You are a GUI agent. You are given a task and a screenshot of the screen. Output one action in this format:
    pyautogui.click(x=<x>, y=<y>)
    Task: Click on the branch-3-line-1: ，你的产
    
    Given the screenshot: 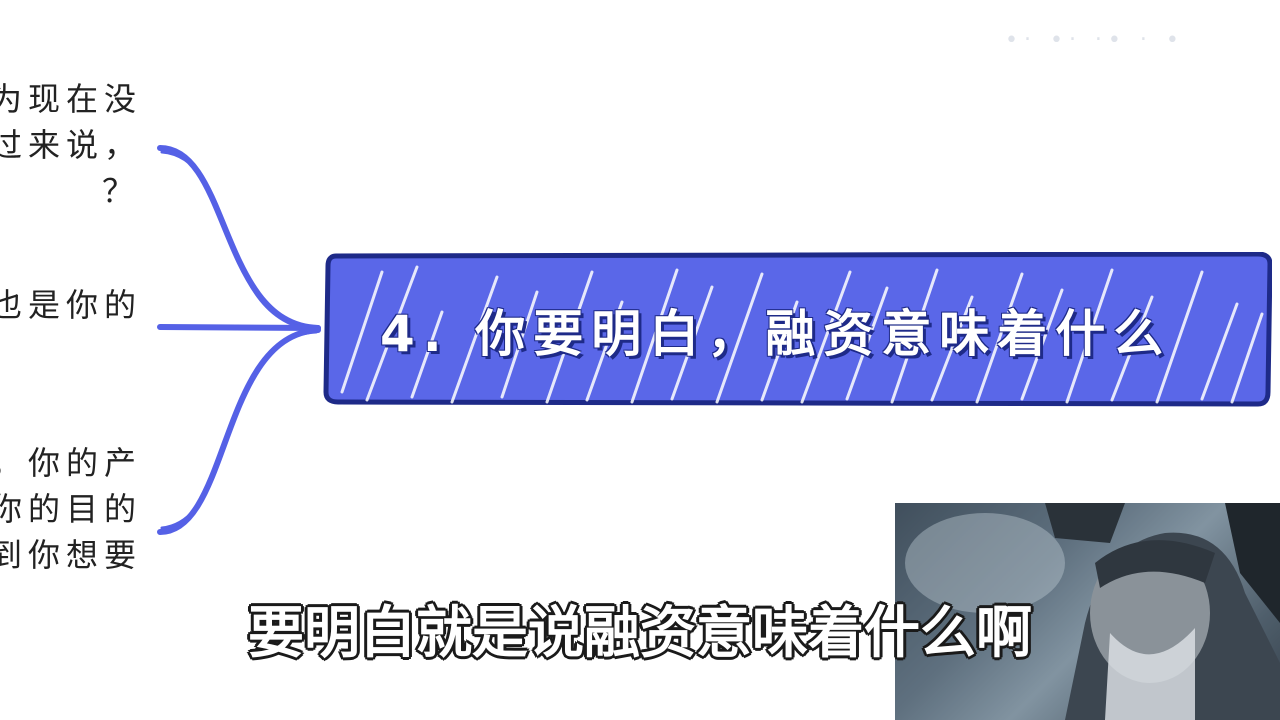 What is the action you would take?
    pyautogui.click(x=71, y=463)
    